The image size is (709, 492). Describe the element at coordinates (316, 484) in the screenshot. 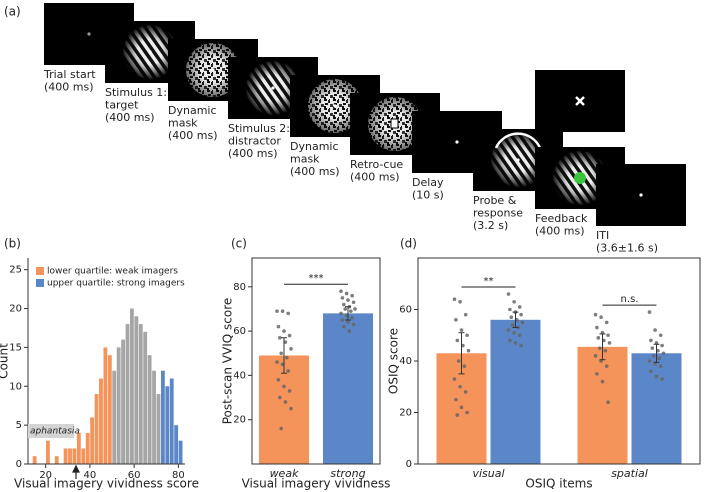

I see `x-axis-title: Visual imagery vividness` at that location.